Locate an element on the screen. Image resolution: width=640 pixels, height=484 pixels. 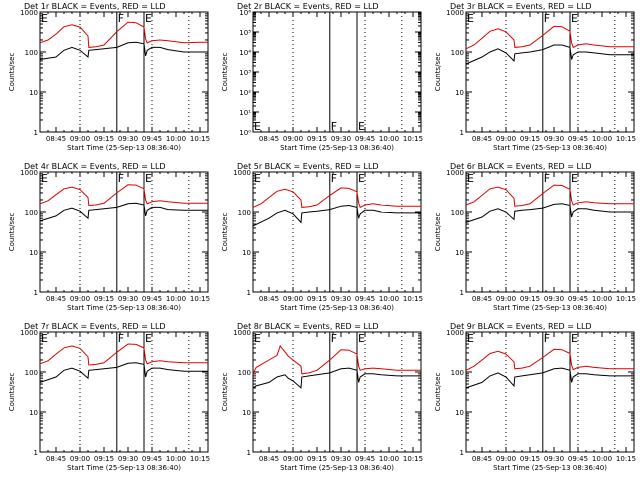
panel-title: Det 3r BLACK = Events, RED = LLD is located at coordinates (521, 6).